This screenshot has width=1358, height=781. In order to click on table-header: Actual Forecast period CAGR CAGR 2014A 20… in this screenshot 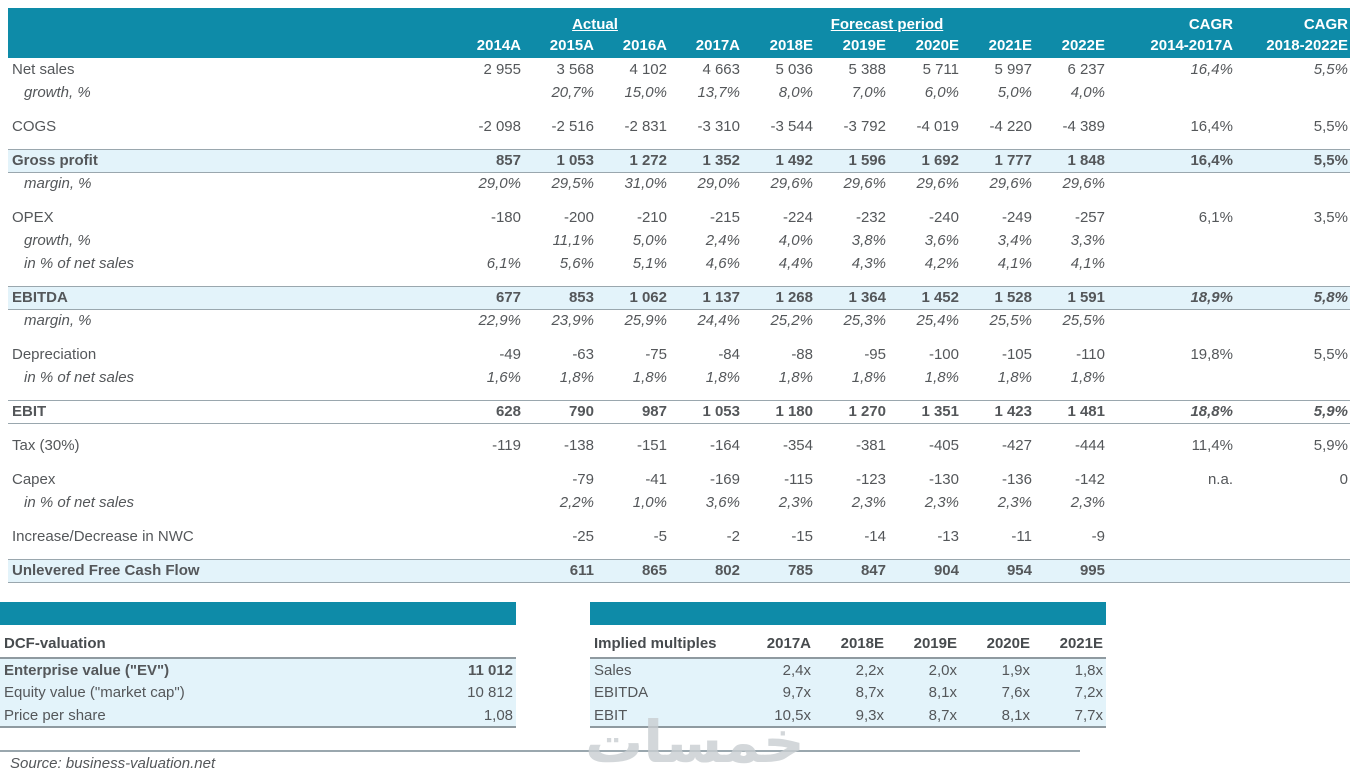, I will do `click(679, 33)`.